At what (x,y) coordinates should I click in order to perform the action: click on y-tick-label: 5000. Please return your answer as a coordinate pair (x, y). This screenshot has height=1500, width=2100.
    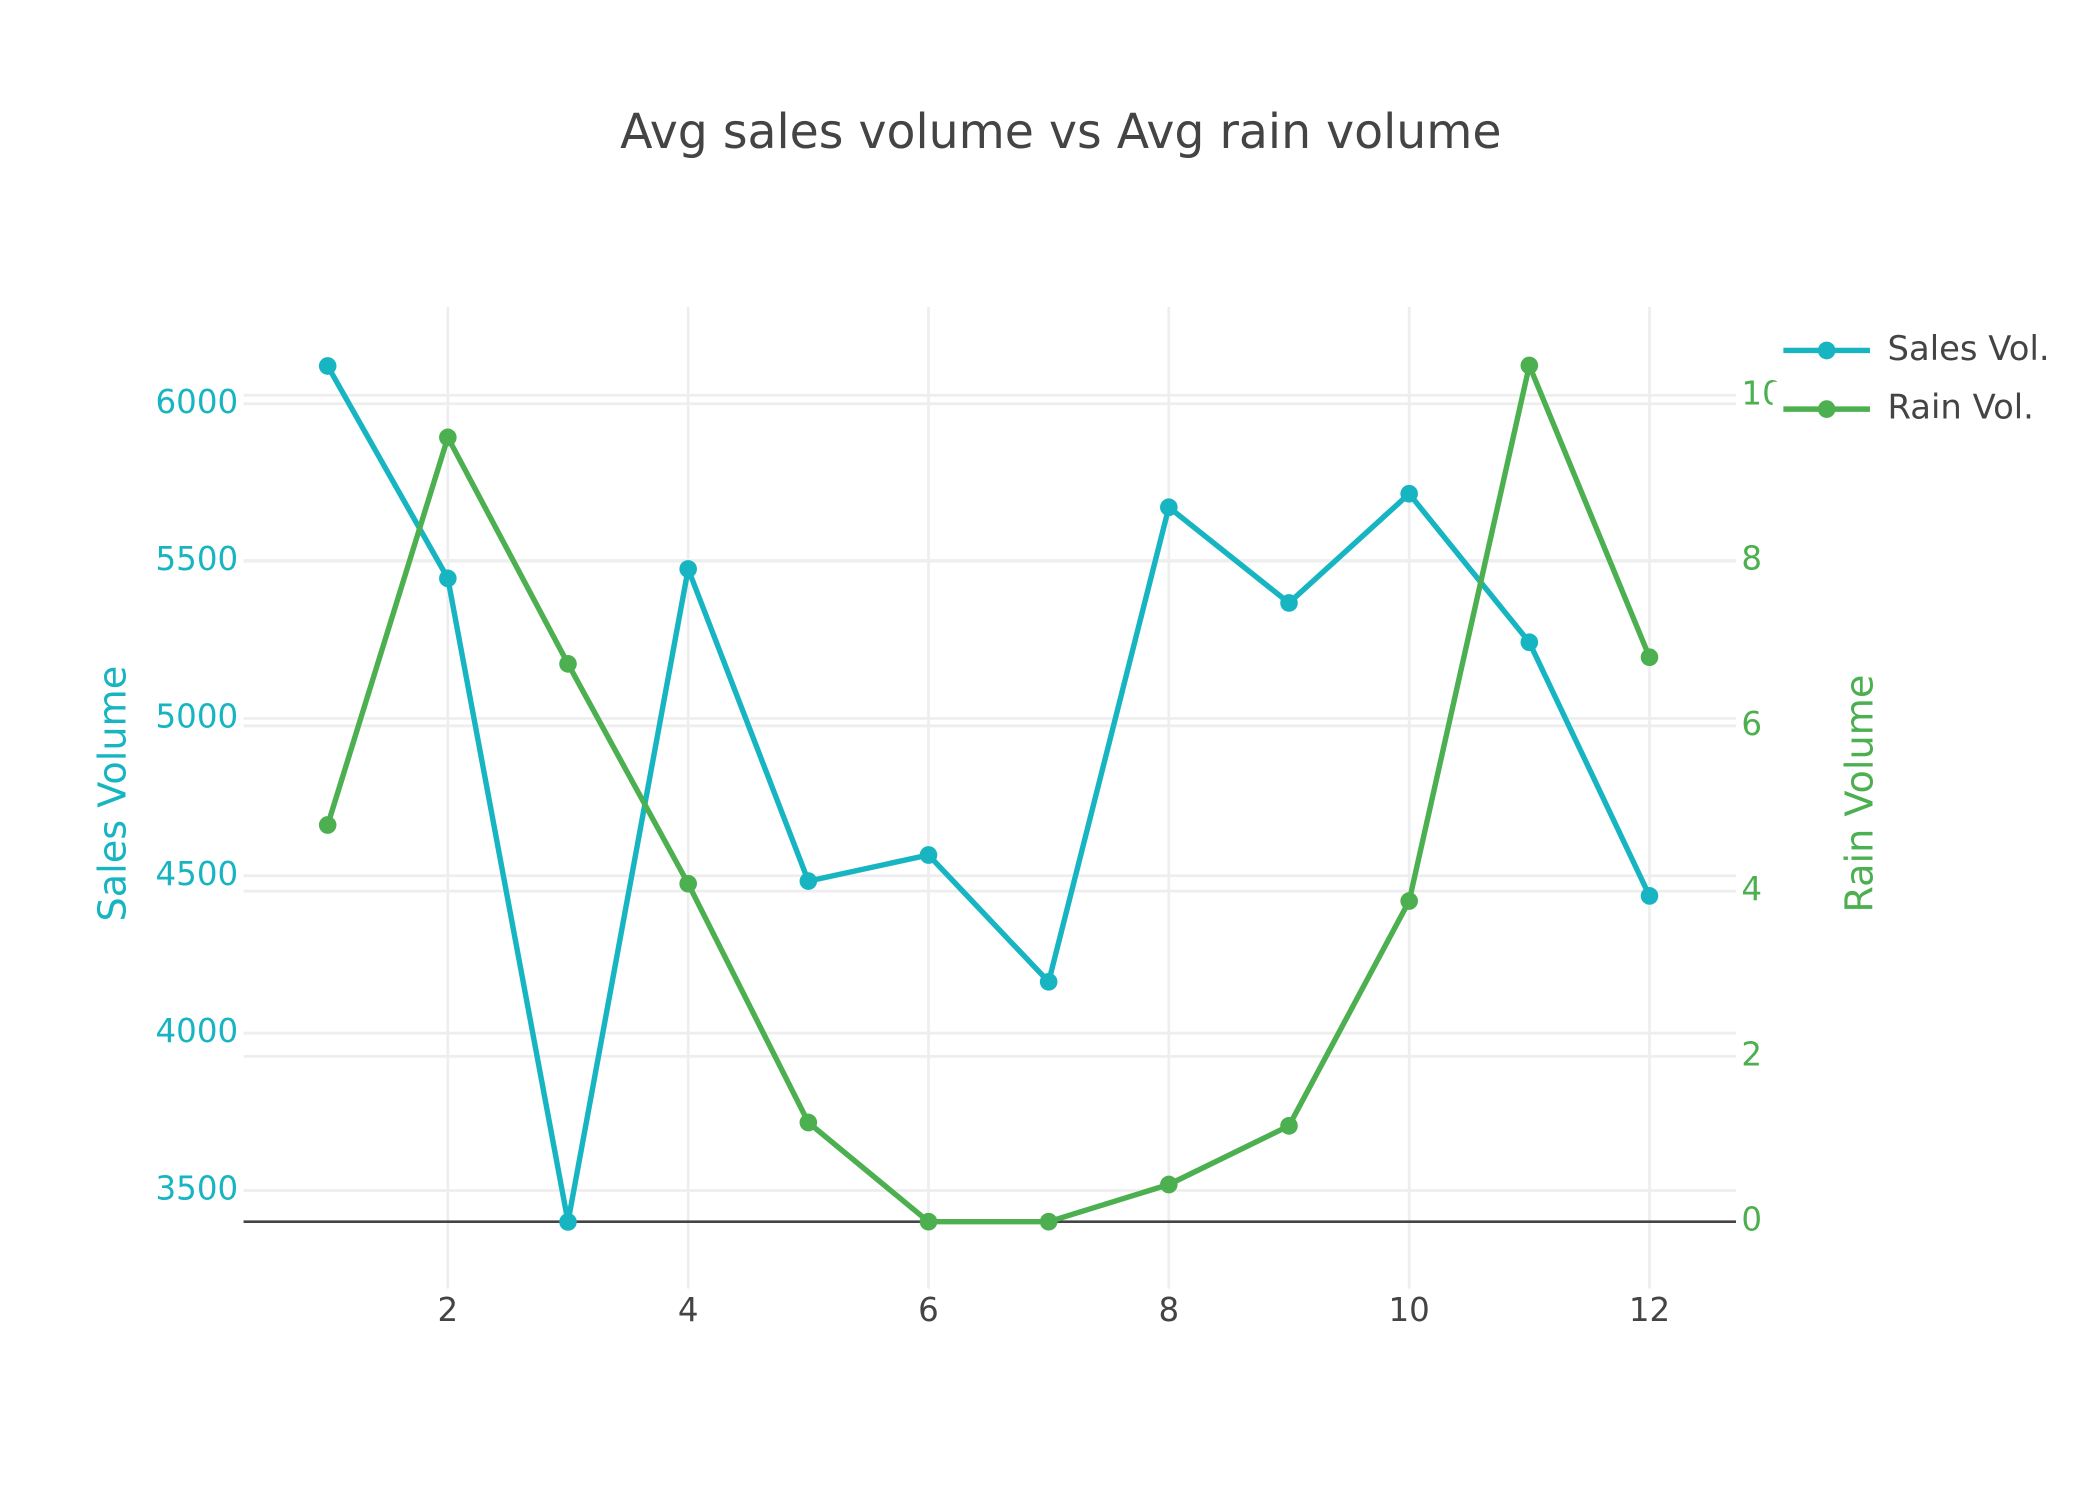
    Looking at the image, I should click on (197, 716).